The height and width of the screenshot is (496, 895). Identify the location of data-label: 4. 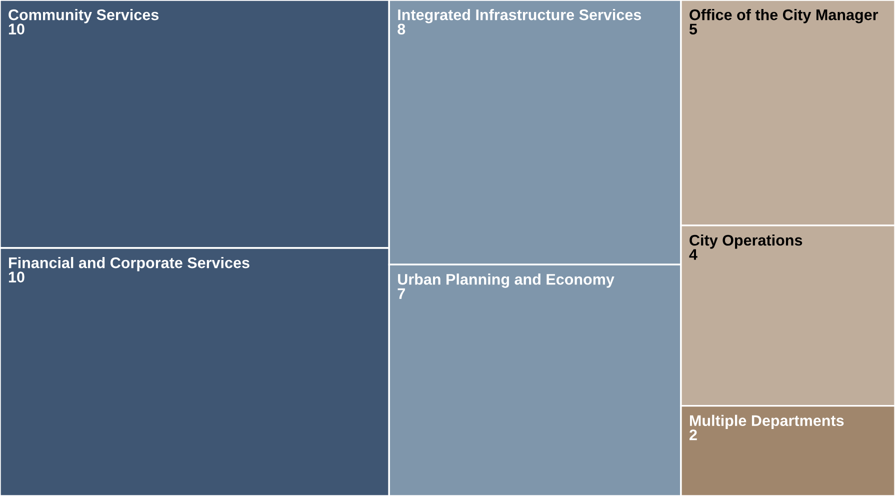
(693, 254).